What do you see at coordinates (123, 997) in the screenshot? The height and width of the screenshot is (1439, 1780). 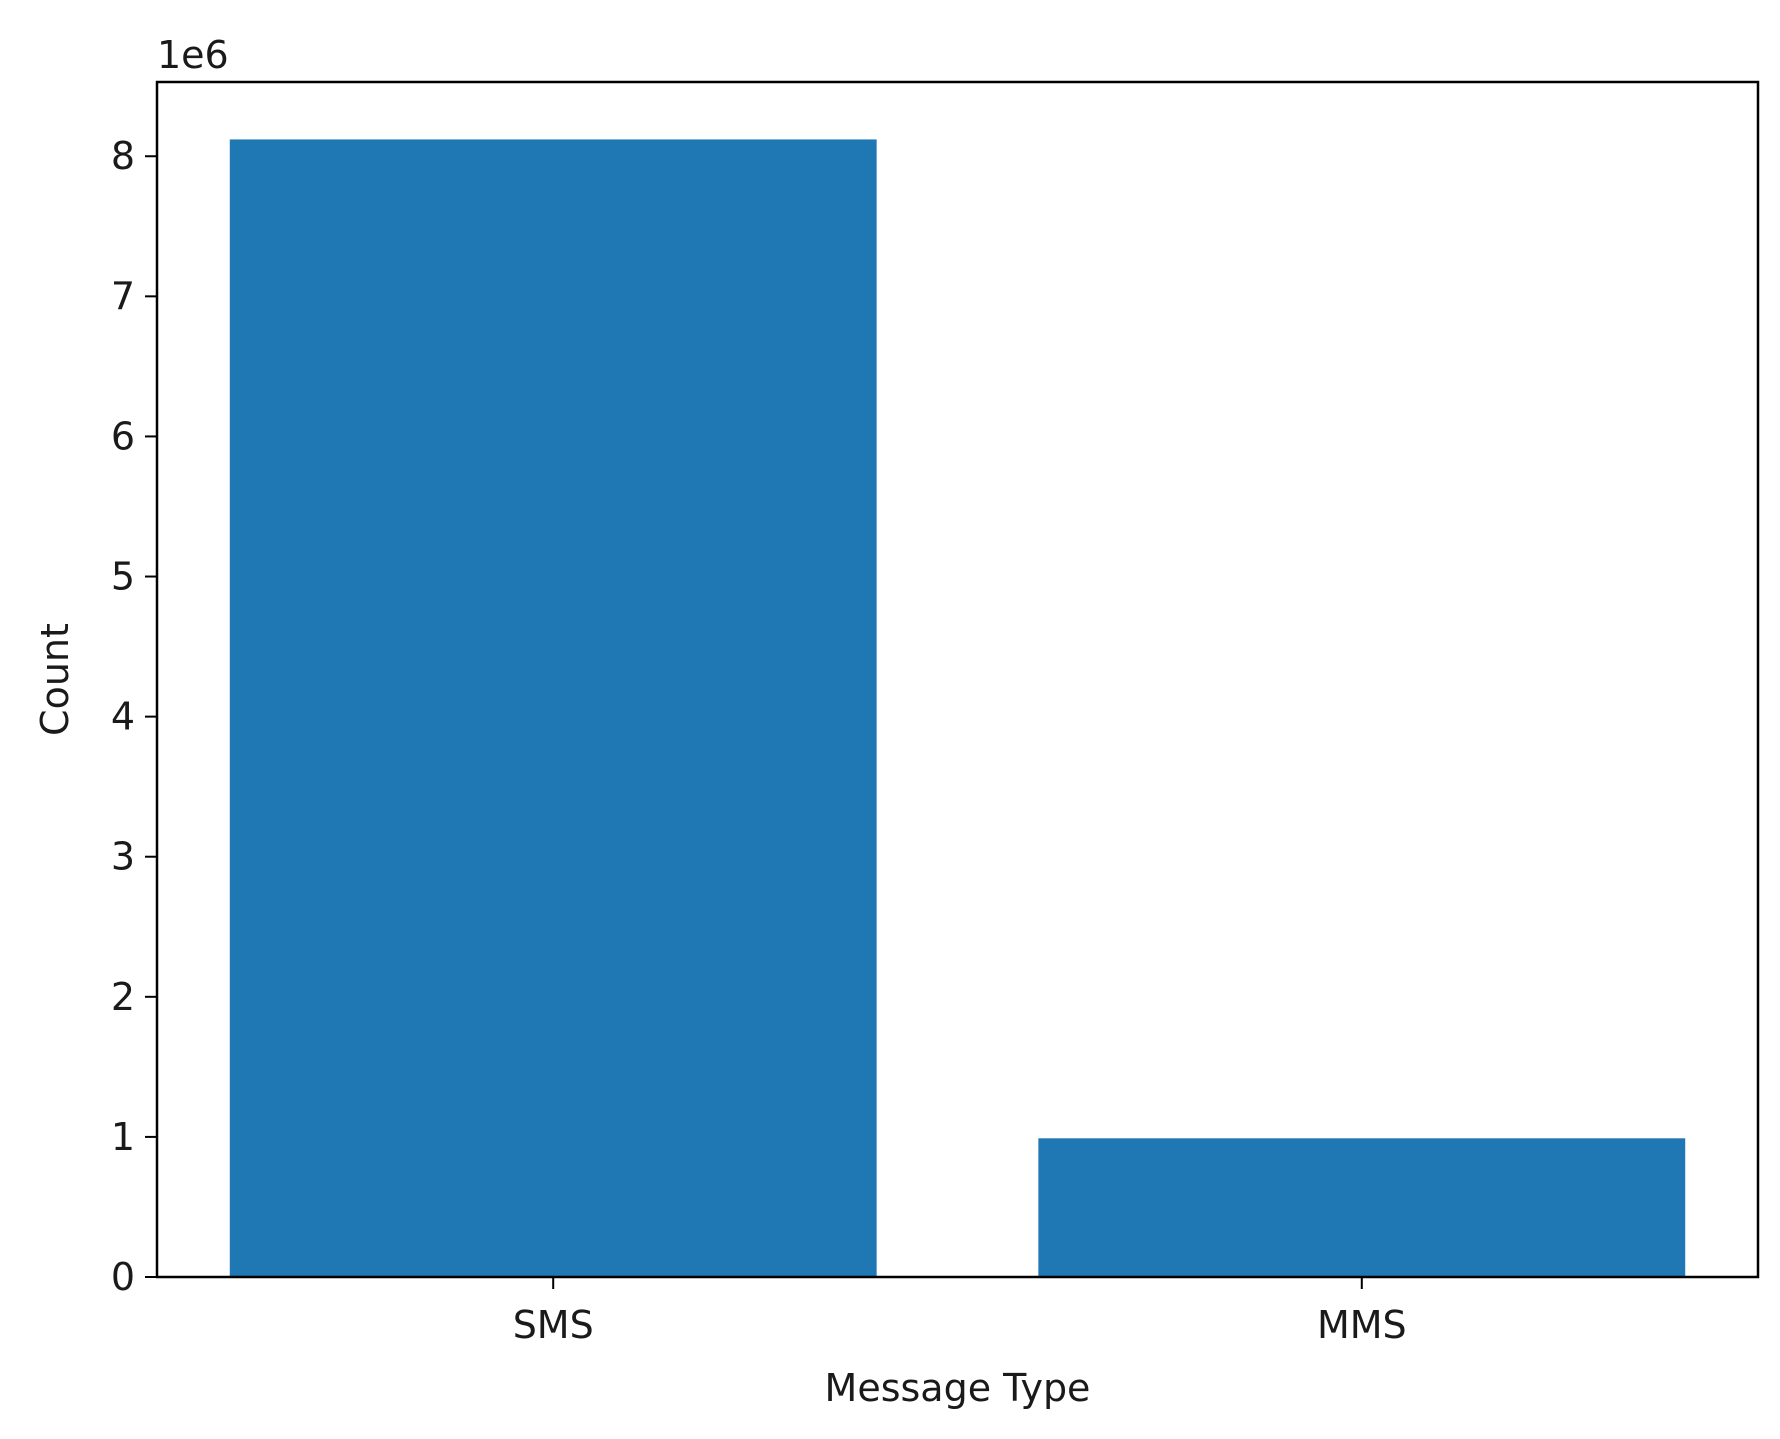 I see `y-tick-label: 2` at bounding box center [123, 997].